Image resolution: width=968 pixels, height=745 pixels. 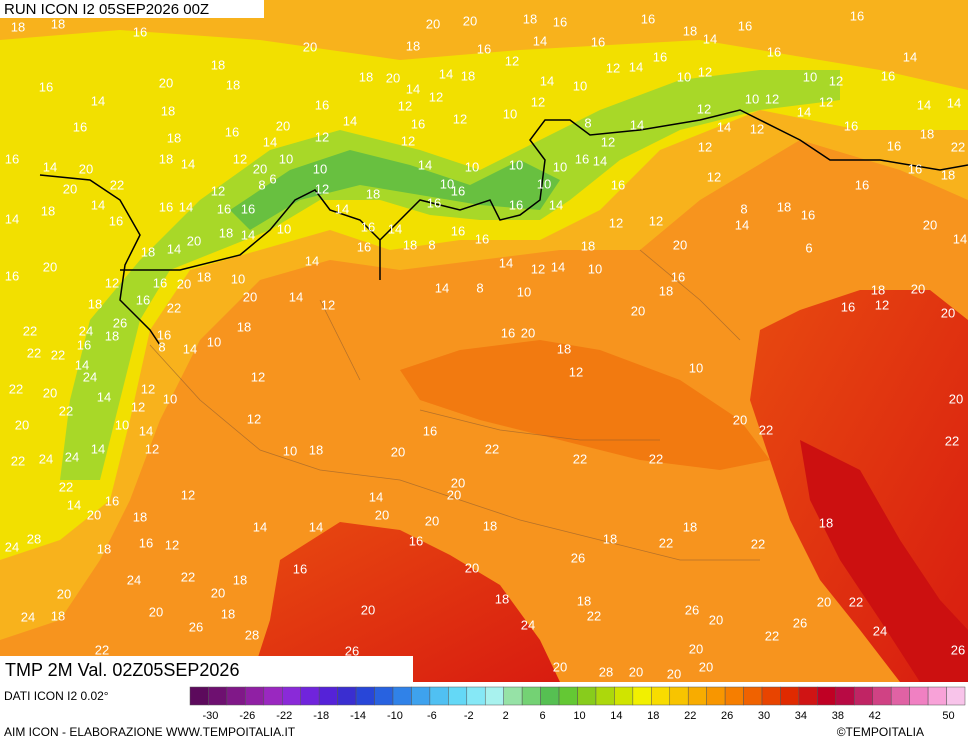 I want to click on po-valley, so click(x=585, y=405).